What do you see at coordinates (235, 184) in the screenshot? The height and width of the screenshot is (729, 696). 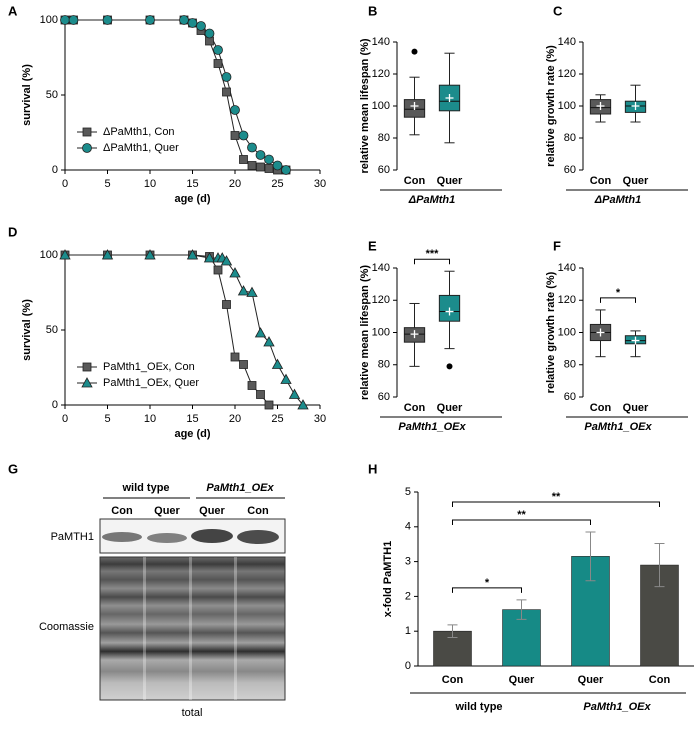 I see `x-tick-label: 20` at bounding box center [235, 184].